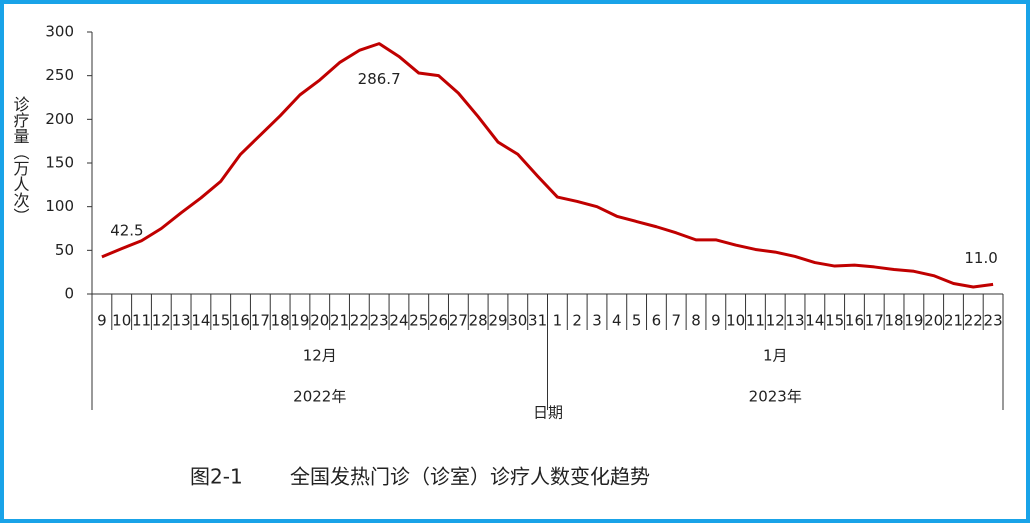 This screenshot has height=523, width=1030. What do you see at coordinates (676, 321) in the screenshot?
I see `x-tick-label: 7` at bounding box center [676, 321].